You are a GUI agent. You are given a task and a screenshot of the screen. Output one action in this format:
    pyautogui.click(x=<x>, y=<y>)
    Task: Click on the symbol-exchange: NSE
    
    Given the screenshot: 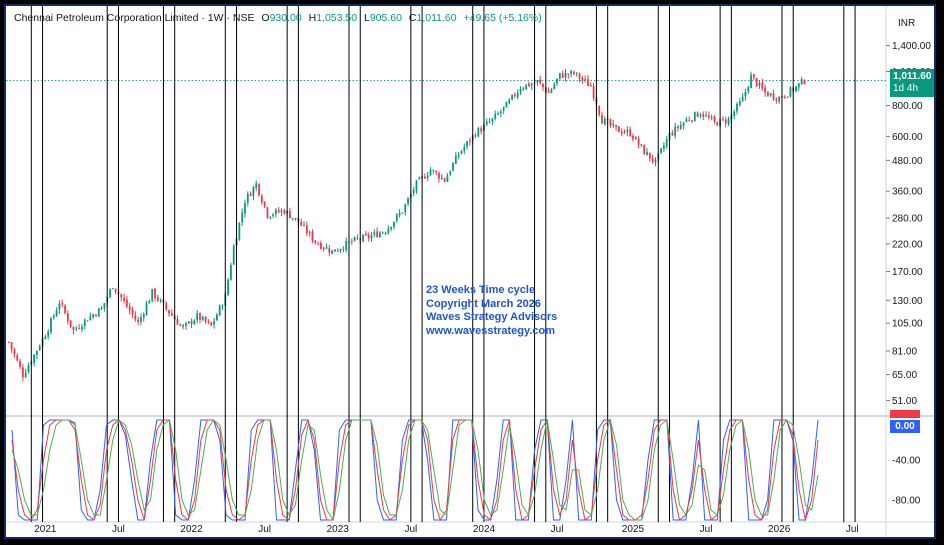 What is the action you would take?
    pyautogui.click(x=243, y=18)
    